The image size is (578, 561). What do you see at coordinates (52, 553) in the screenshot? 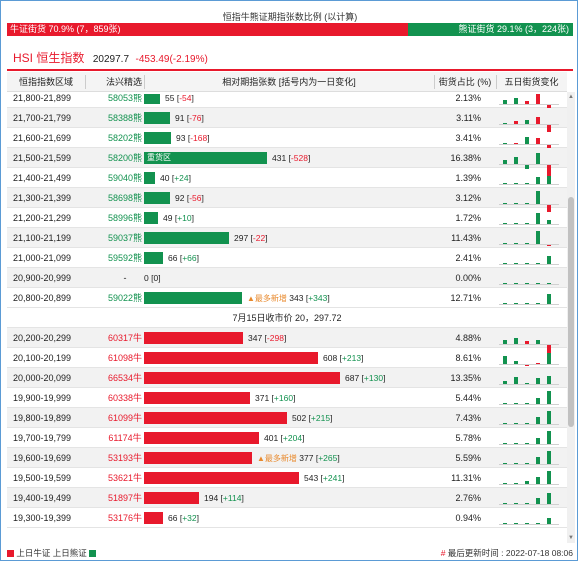
I see `legend: 上日牛证 上日熊证` at bounding box center [52, 553].